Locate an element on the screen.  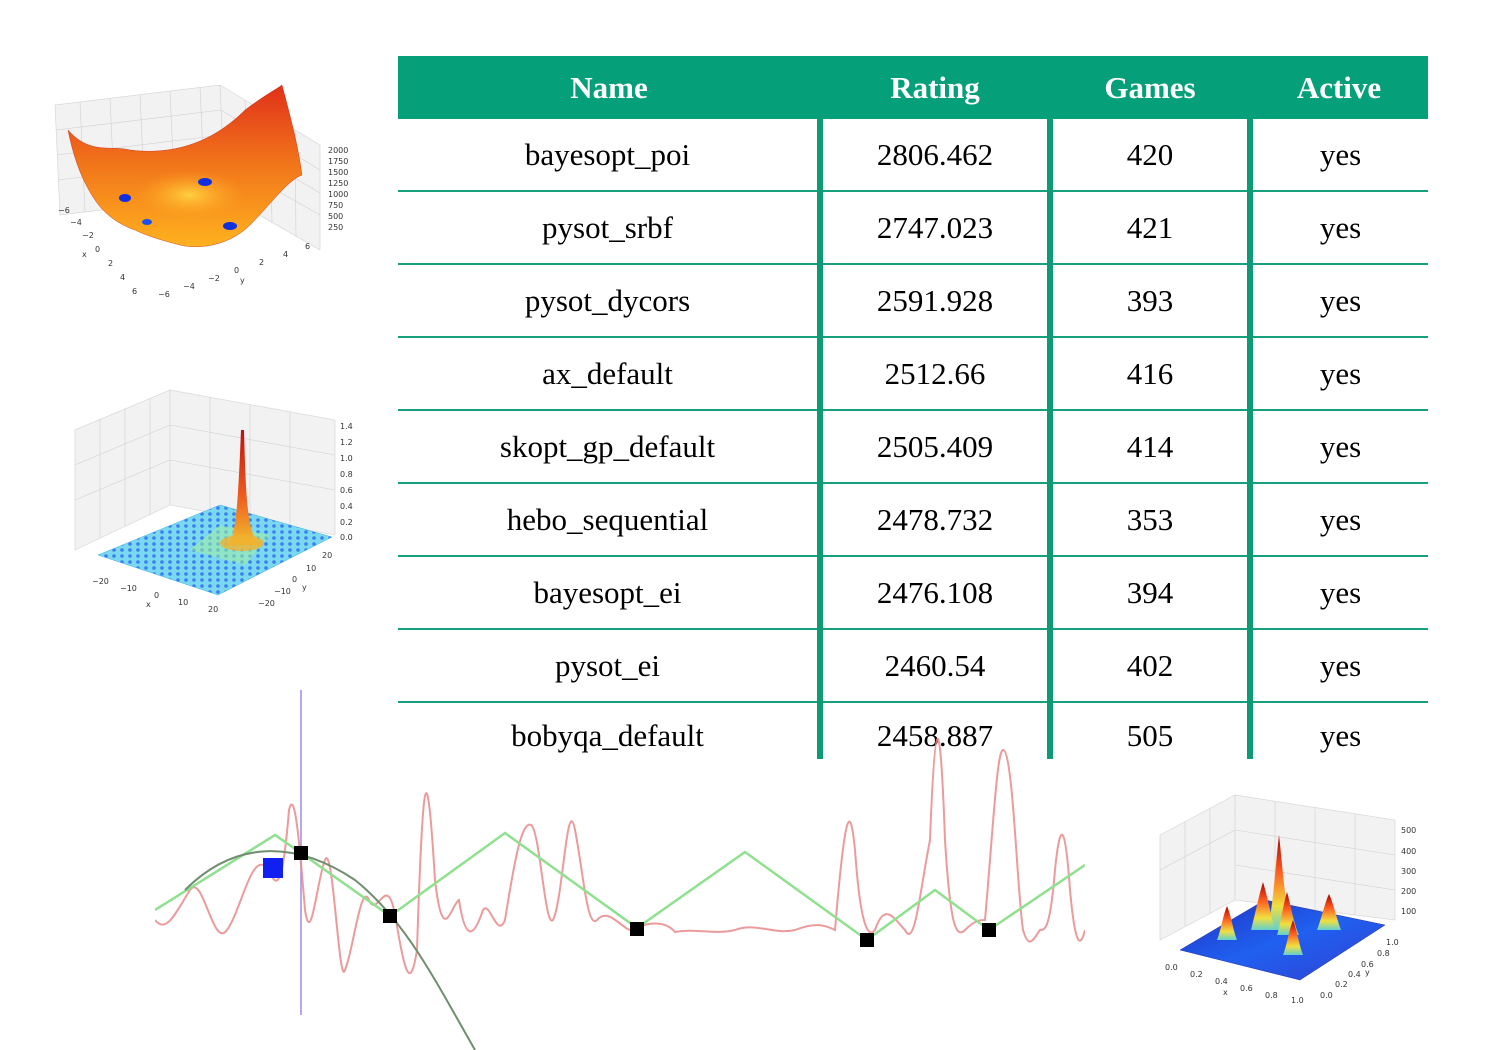
column-header-rating: Rating is located at coordinates (935, 87).